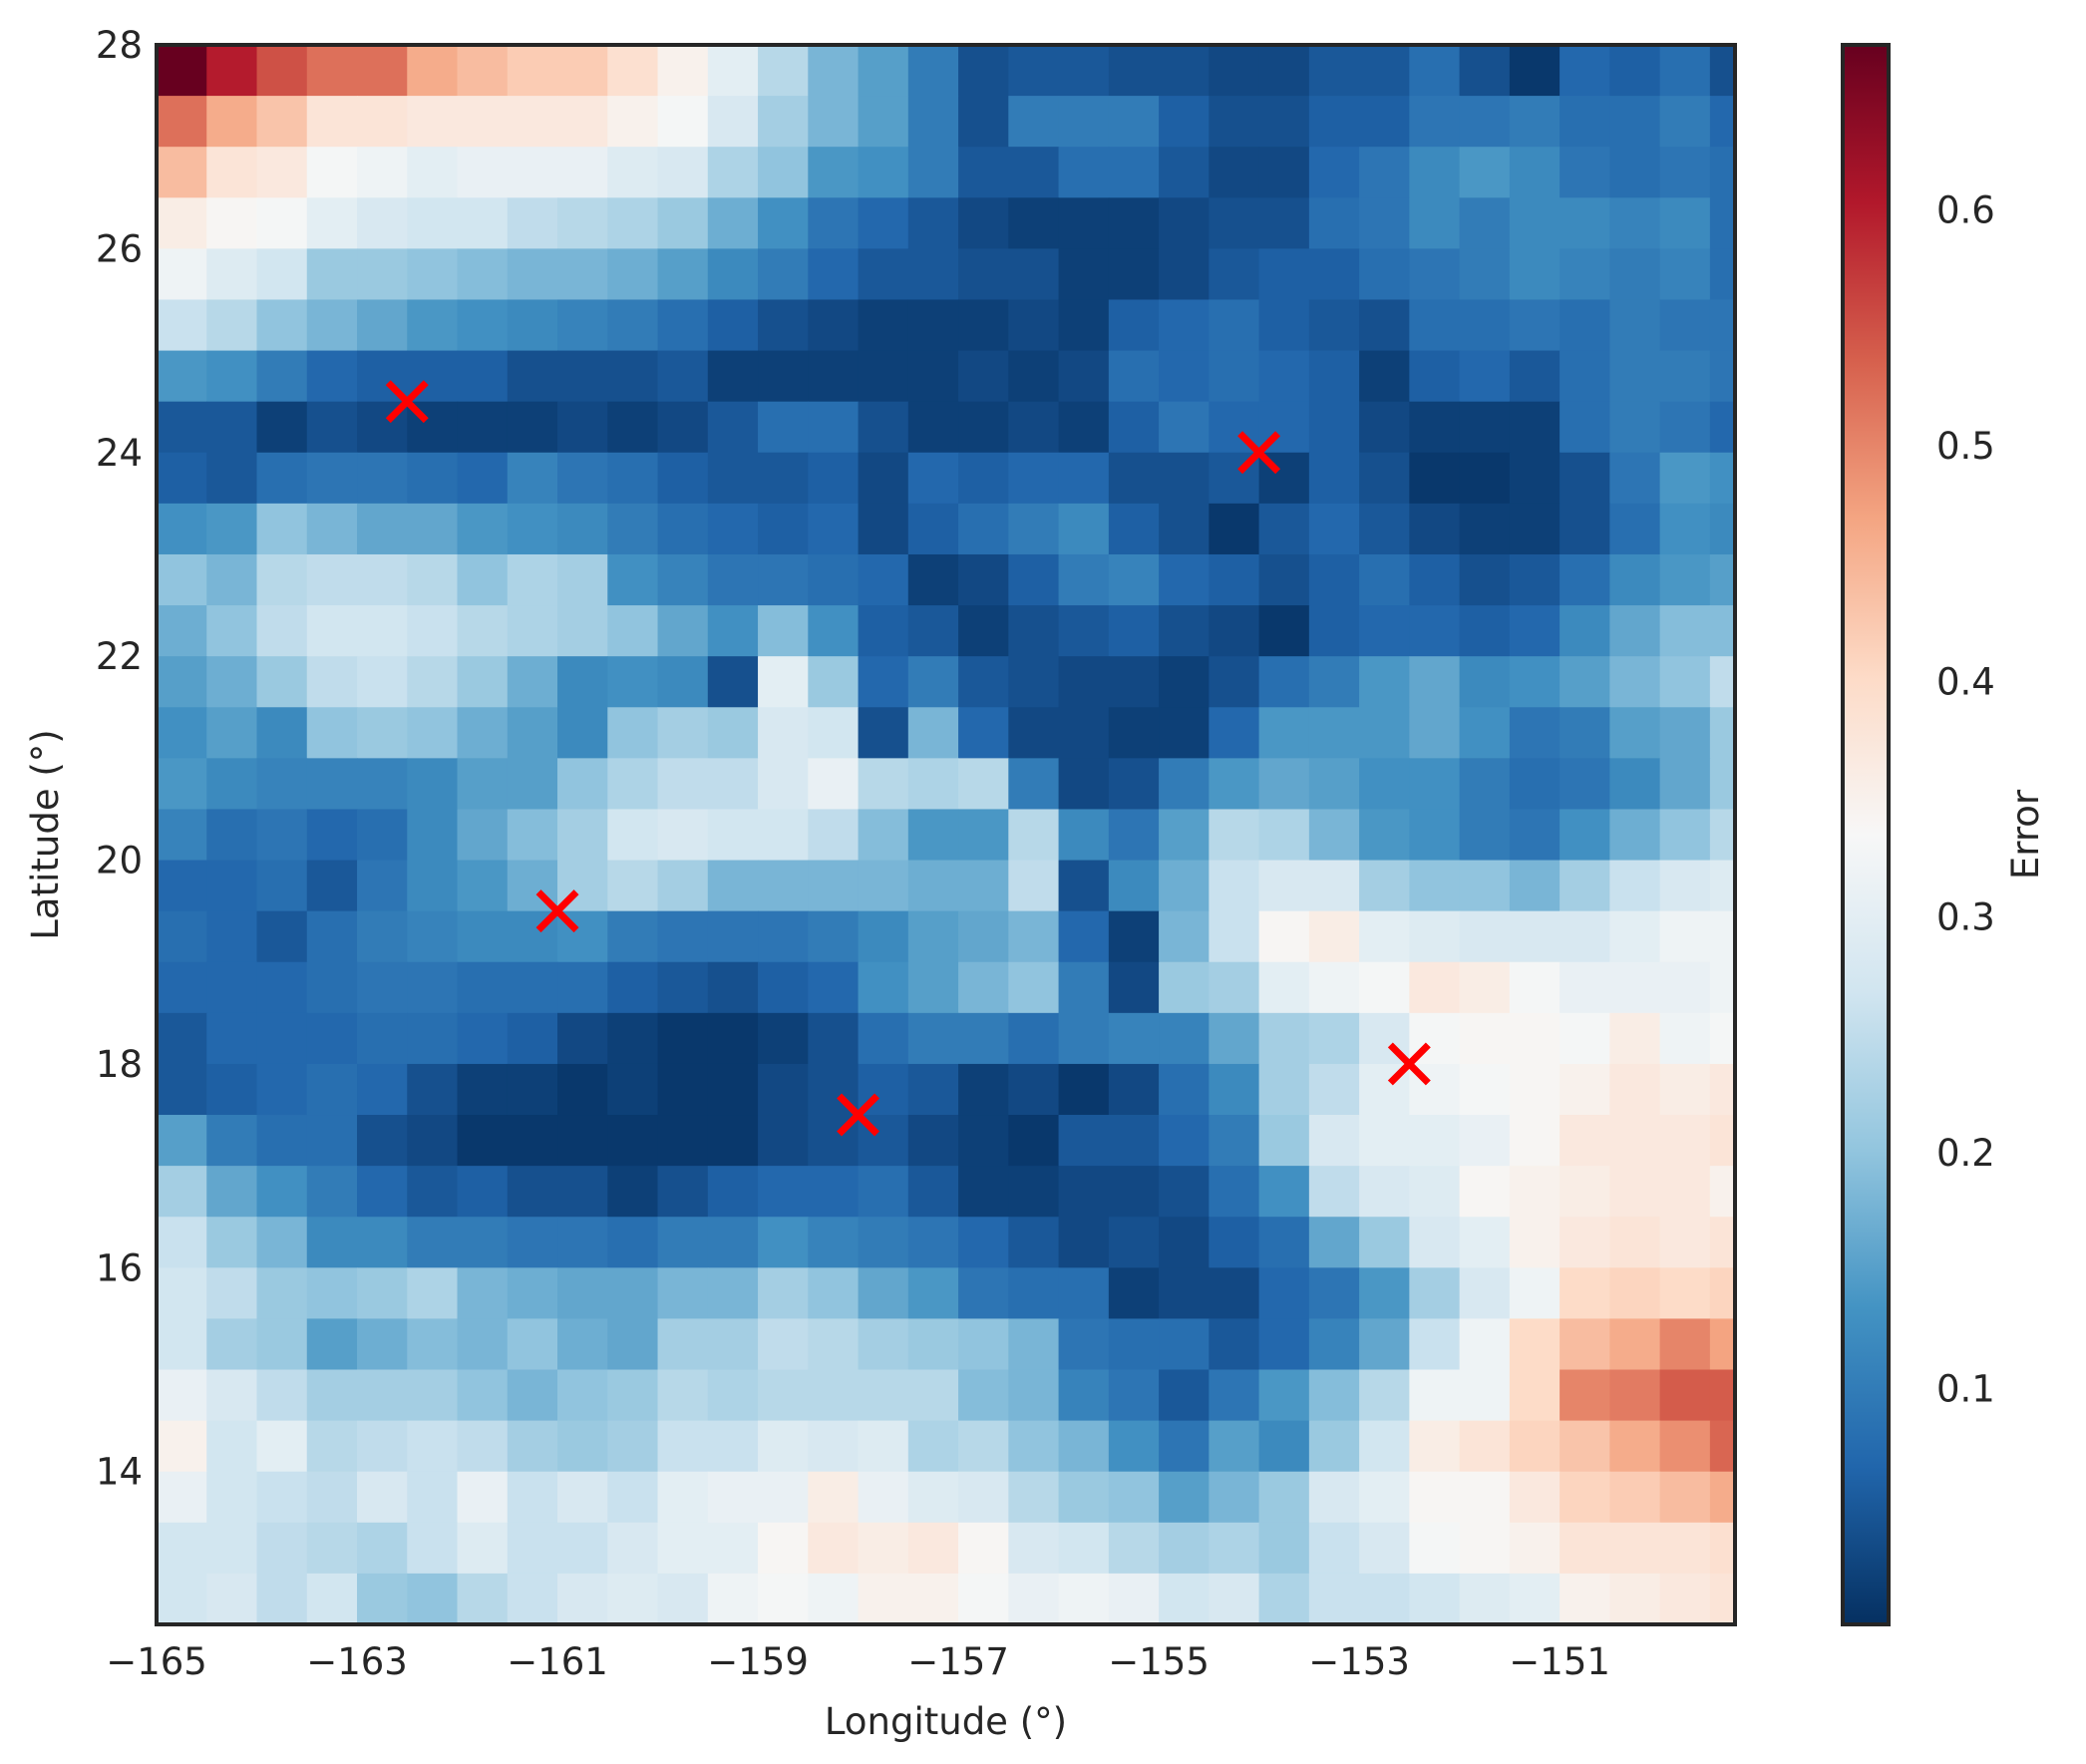 The height and width of the screenshot is (1764, 2086). What do you see at coordinates (1965, 799) in the screenshot?
I see `colorbar-ticks: 0.1 0.2 0.3 0.4 0.5 0.6` at bounding box center [1965, 799].